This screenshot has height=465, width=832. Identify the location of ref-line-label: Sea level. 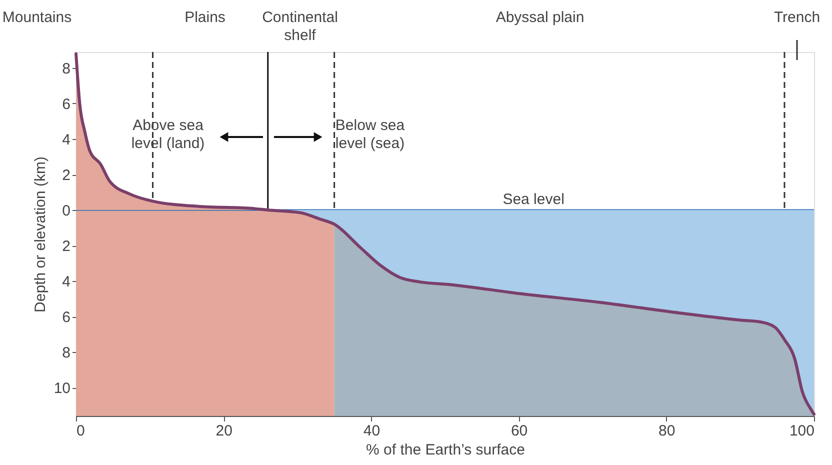
(533, 199).